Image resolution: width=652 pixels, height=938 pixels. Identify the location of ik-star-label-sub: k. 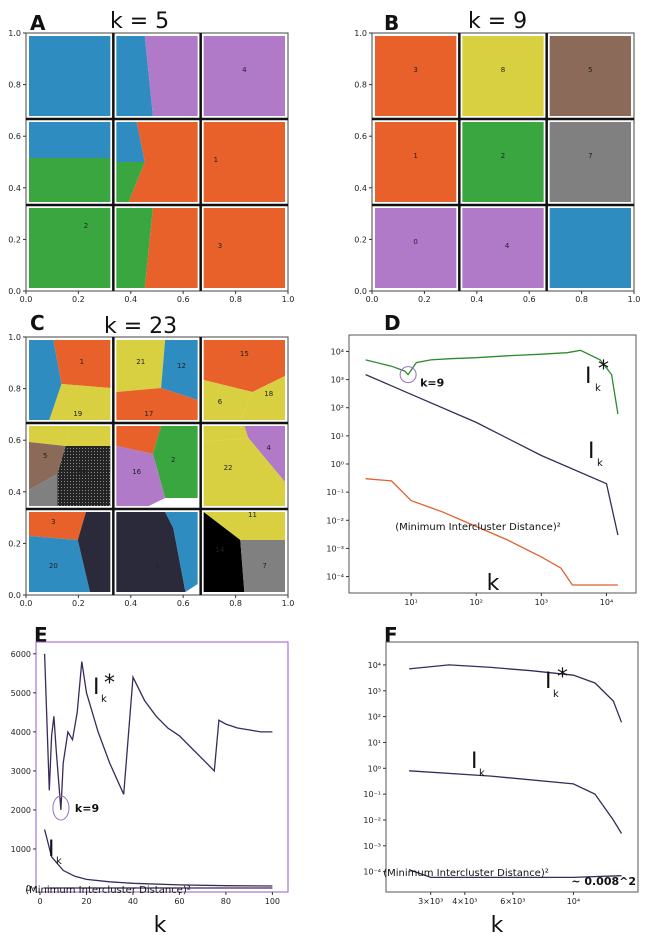
(104, 699).